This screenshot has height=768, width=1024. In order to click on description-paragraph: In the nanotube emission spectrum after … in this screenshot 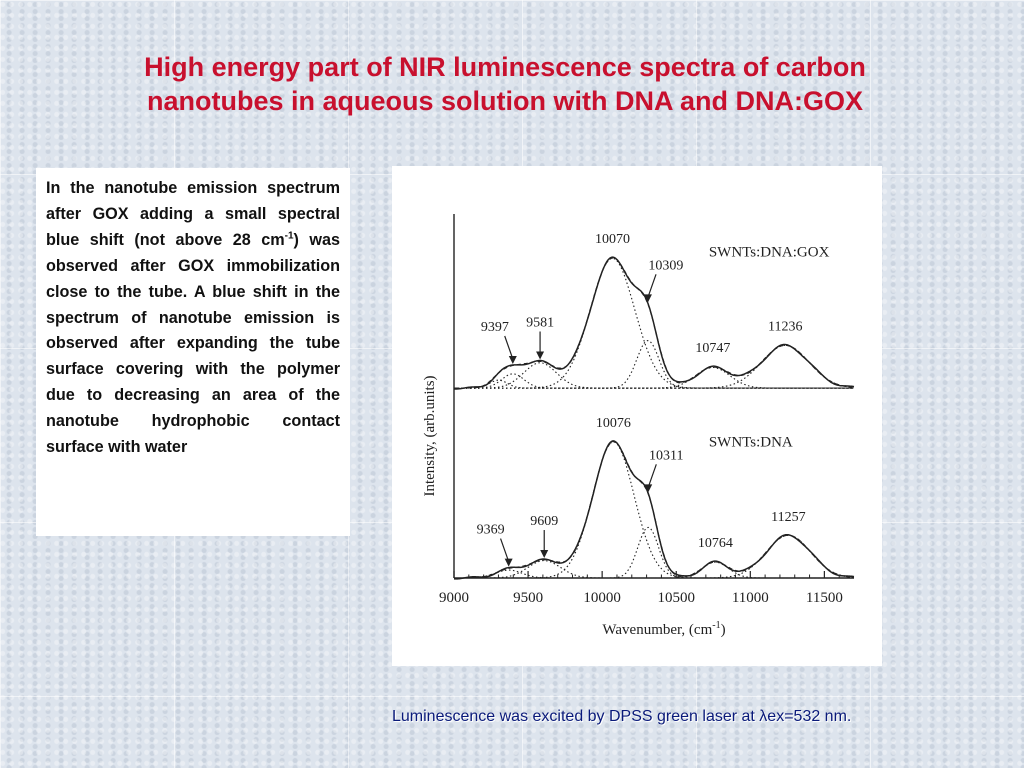, I will do `click(193, 318)`.